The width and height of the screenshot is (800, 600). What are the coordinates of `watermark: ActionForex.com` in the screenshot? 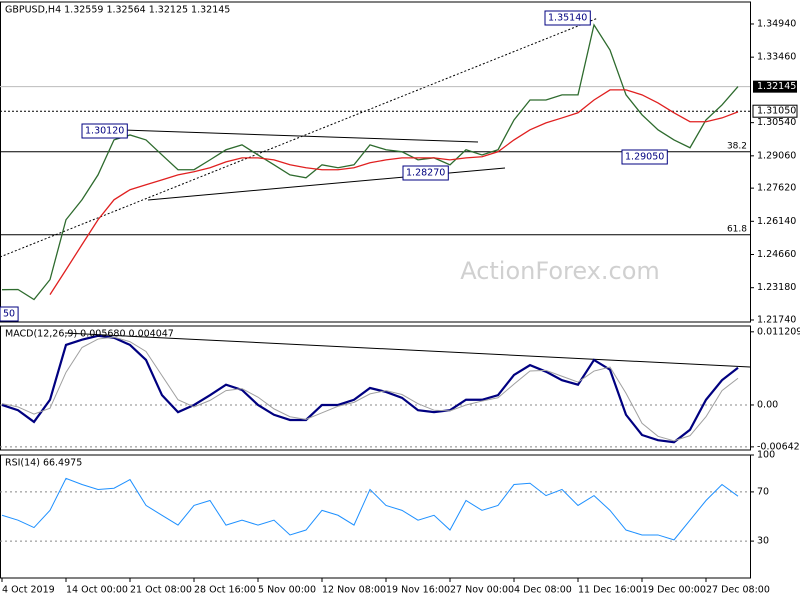 It's located at (560, 271).